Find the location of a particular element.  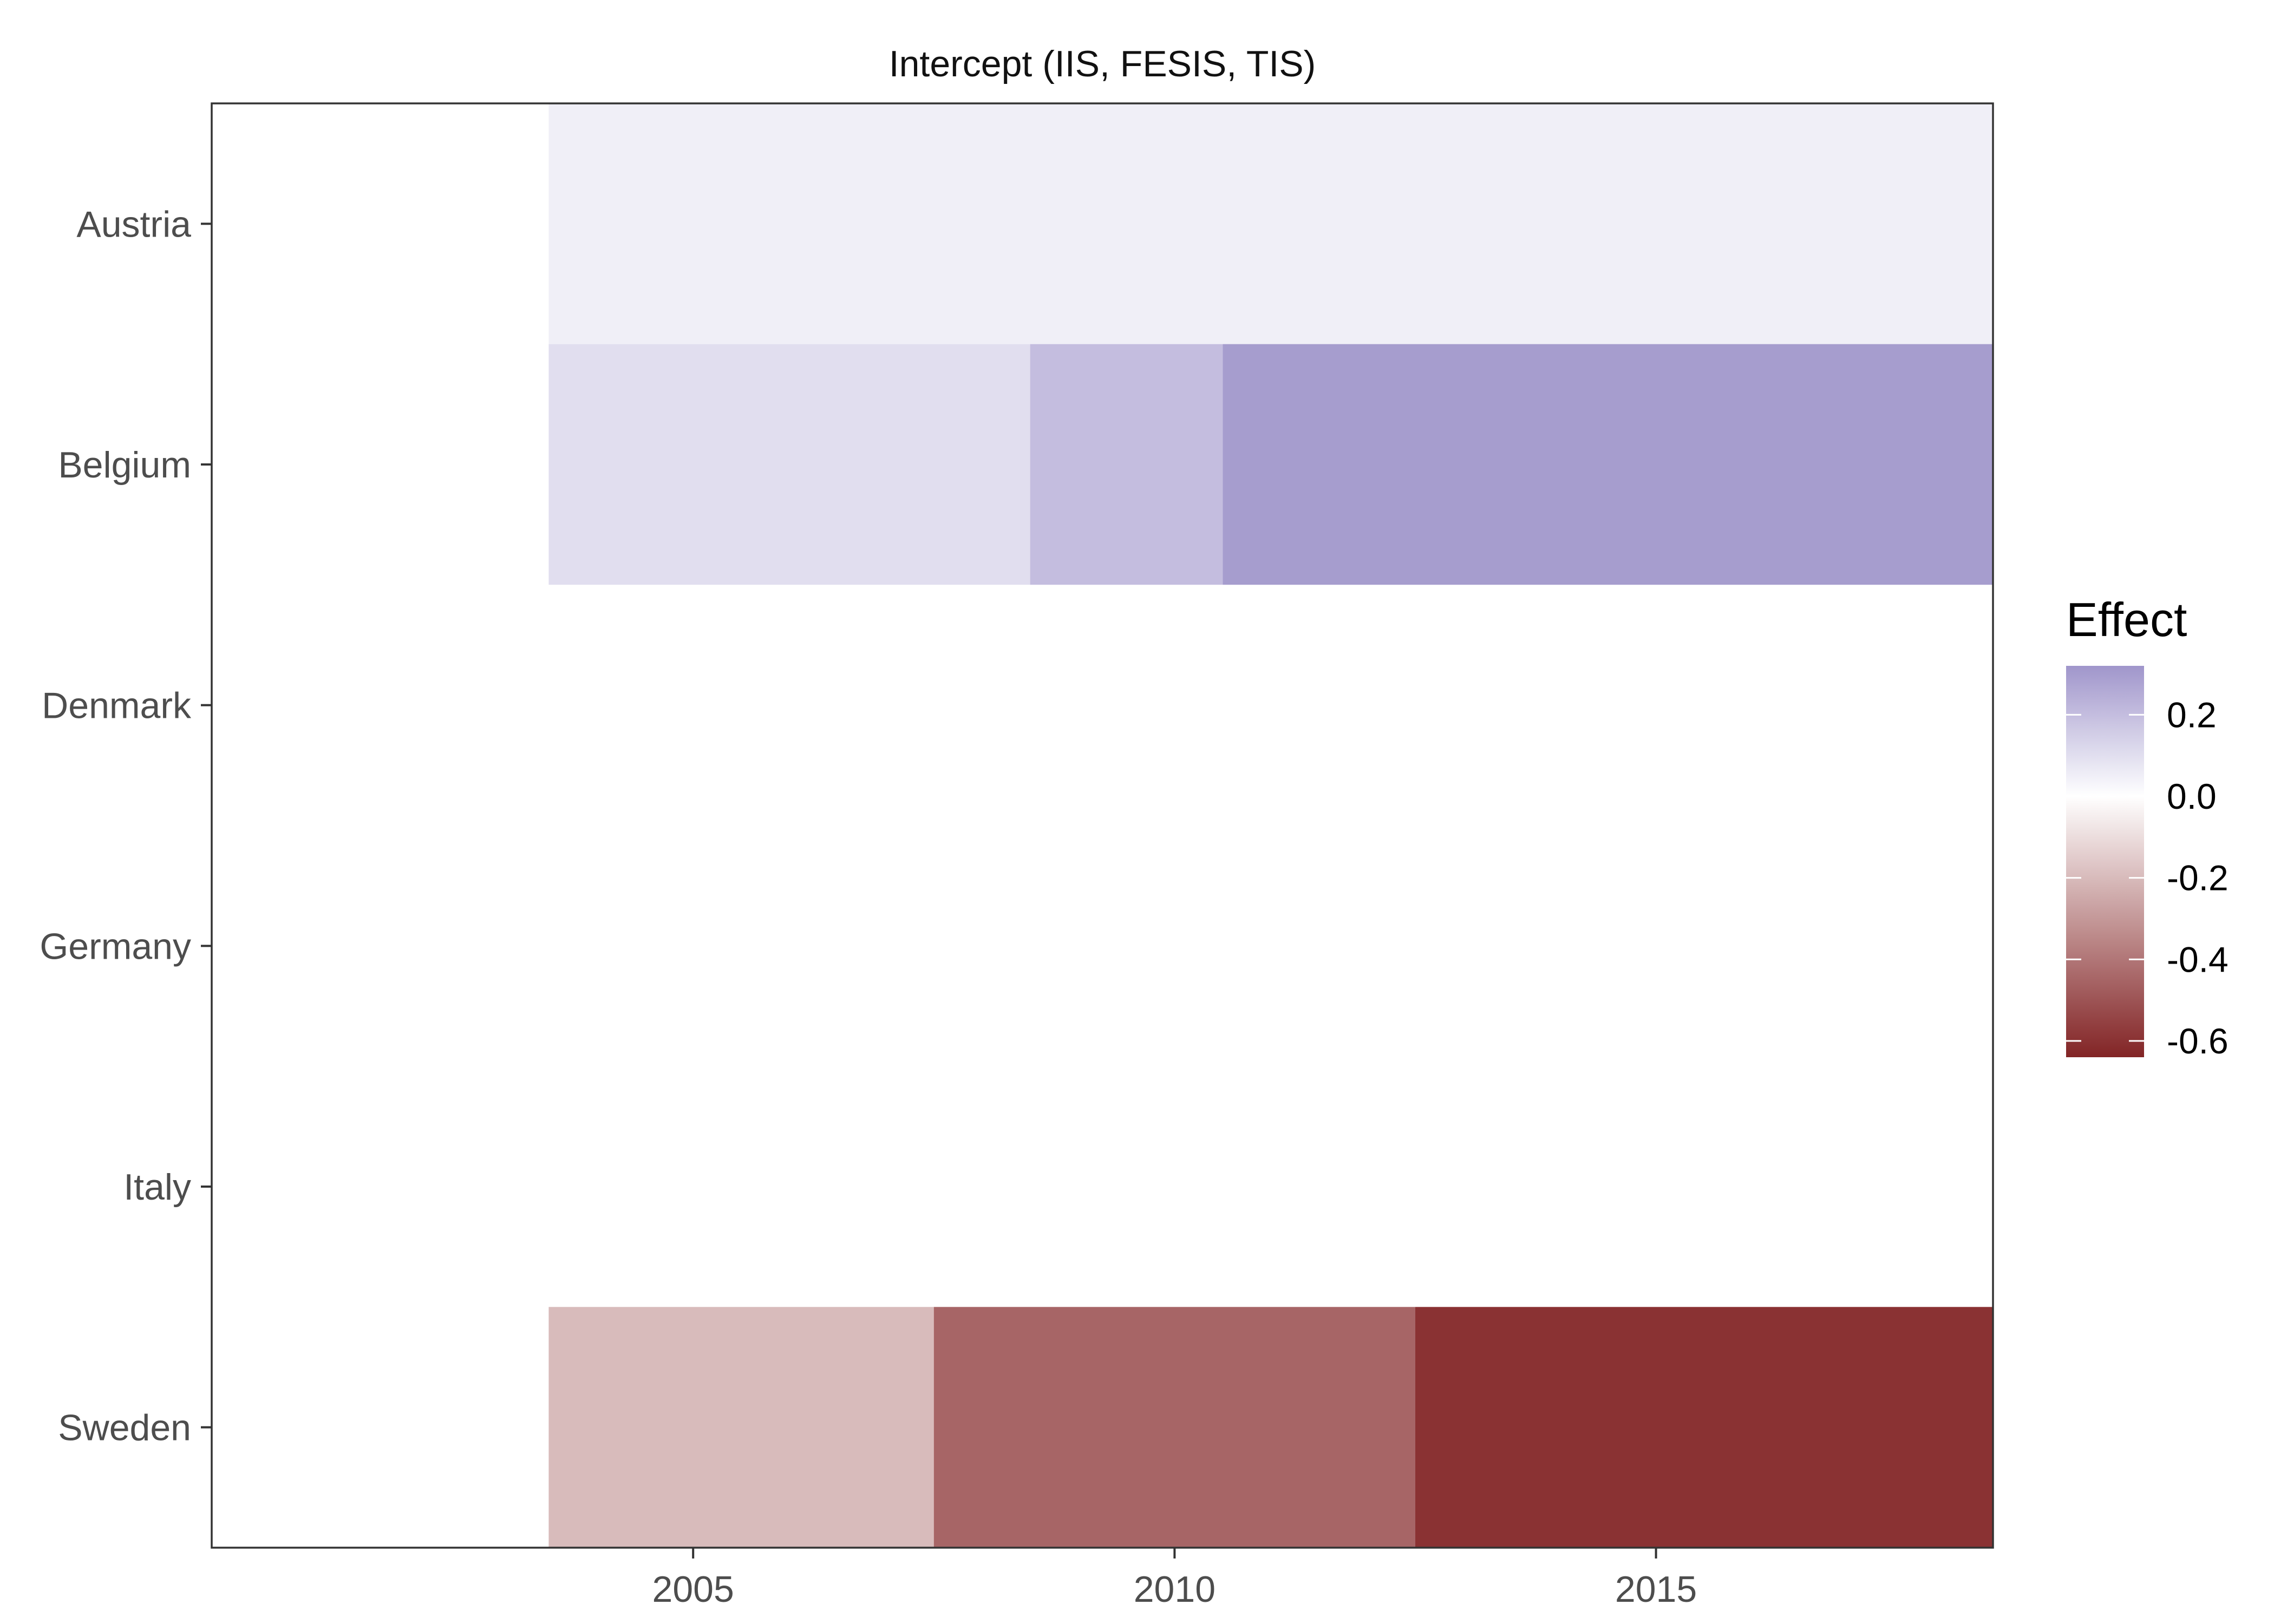

legend-tick-label: 0.2 is located at coordinates (2192, 715).